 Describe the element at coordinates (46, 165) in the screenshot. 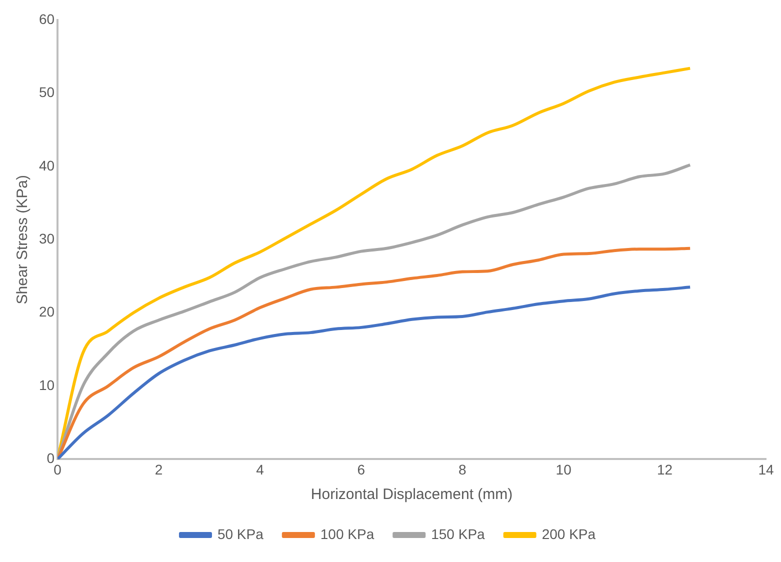

I see `y-tick-label: 40` at that location.